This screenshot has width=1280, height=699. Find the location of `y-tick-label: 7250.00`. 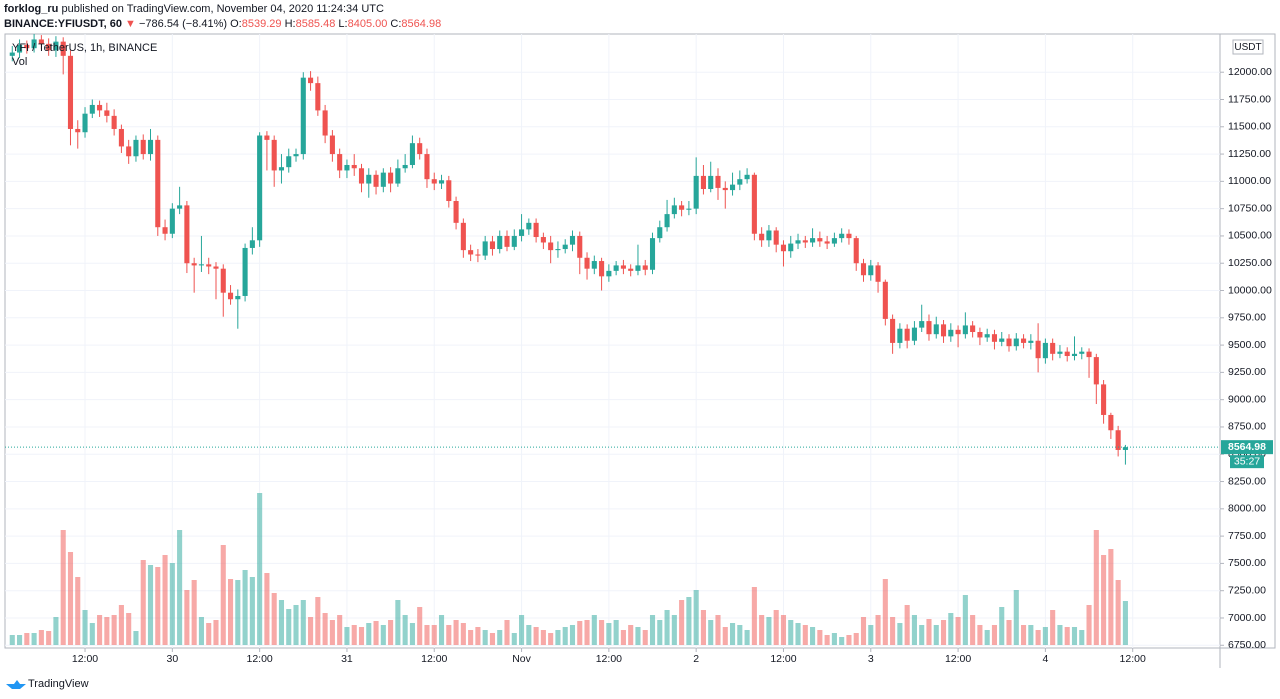

y-tick-label: 7250.00 is located at coordinates (1247, 590).